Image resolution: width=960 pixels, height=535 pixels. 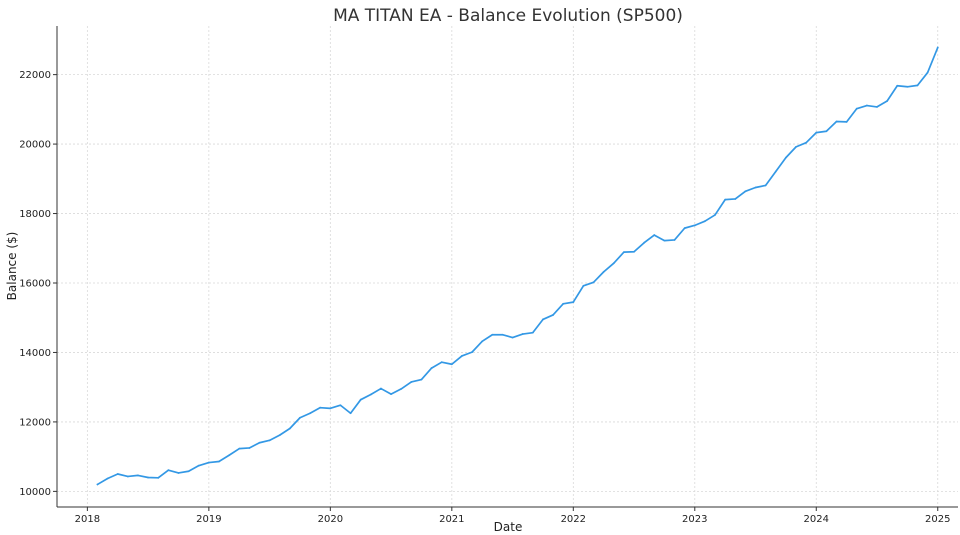 What do you see at coordinates (35, 422) in the screenshot?
I see `y-tick-label: 12000` at bounding box center [35, 422].